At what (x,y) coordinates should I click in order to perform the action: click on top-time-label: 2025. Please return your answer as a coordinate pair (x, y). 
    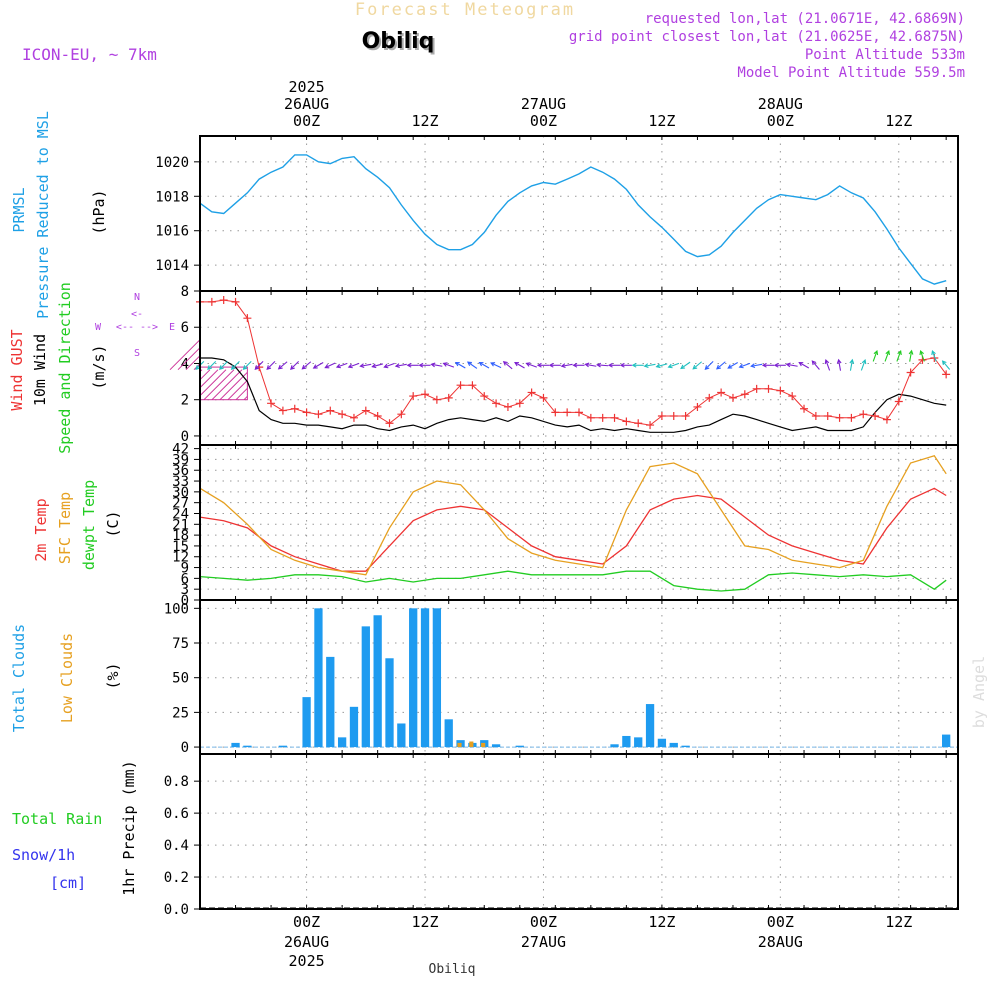
    Looking at the image, I should click on (307, 87).